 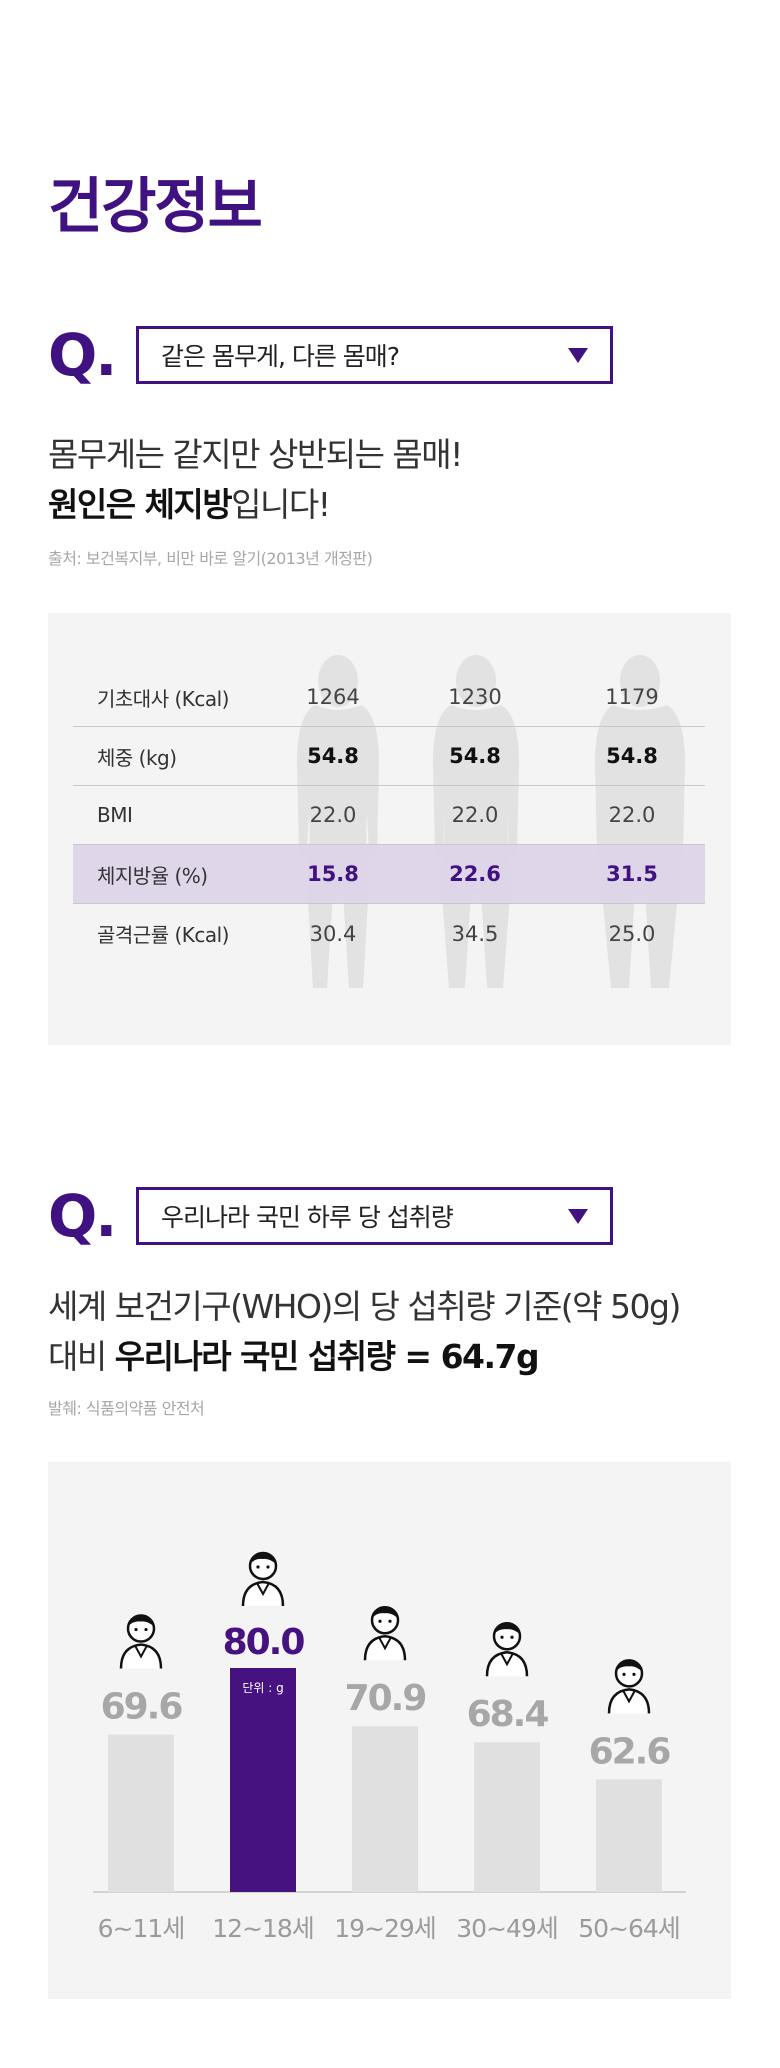 What do you see at coordinates (389, 933) in the screenshot?
I see `table-row-skeletal-muscle: 골격근률 (Kcal) 30.4 34.5 25.0` at bounding box center [389, 933].